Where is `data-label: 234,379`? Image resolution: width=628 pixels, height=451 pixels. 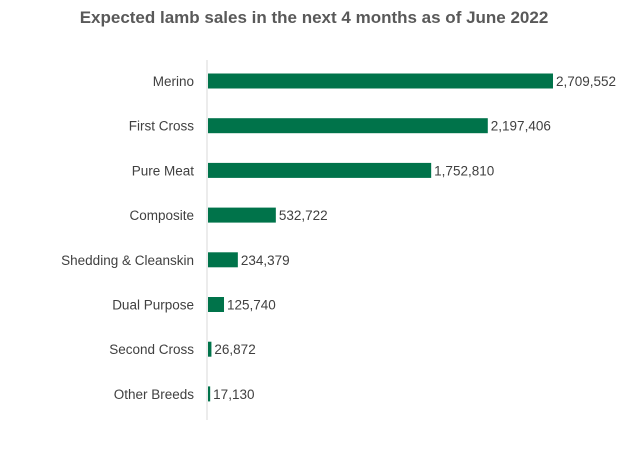
data-label: 234,379 is located at coordinates (265, 260).